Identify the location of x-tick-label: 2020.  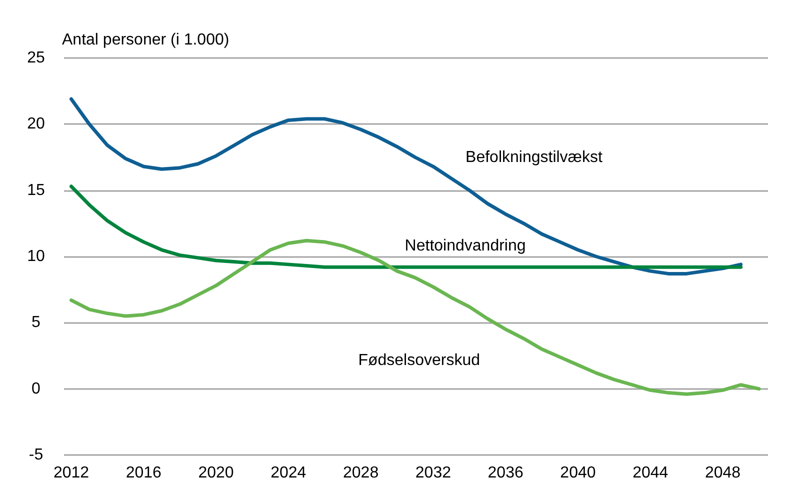
(216, 473).